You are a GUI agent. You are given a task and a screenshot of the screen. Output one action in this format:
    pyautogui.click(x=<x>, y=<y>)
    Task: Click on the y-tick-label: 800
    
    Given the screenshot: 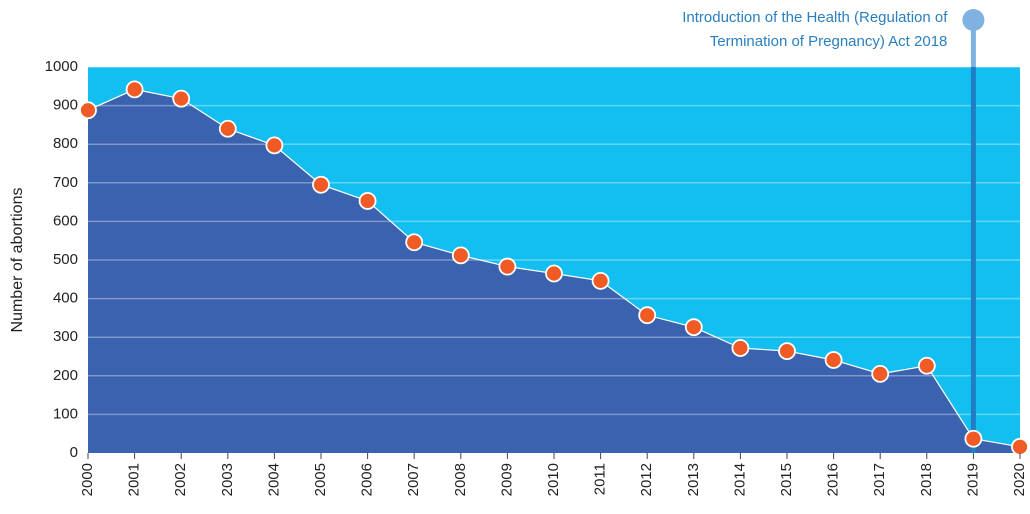 What is the action you would take?
    pyautogui.click(x=65, y=143)
    